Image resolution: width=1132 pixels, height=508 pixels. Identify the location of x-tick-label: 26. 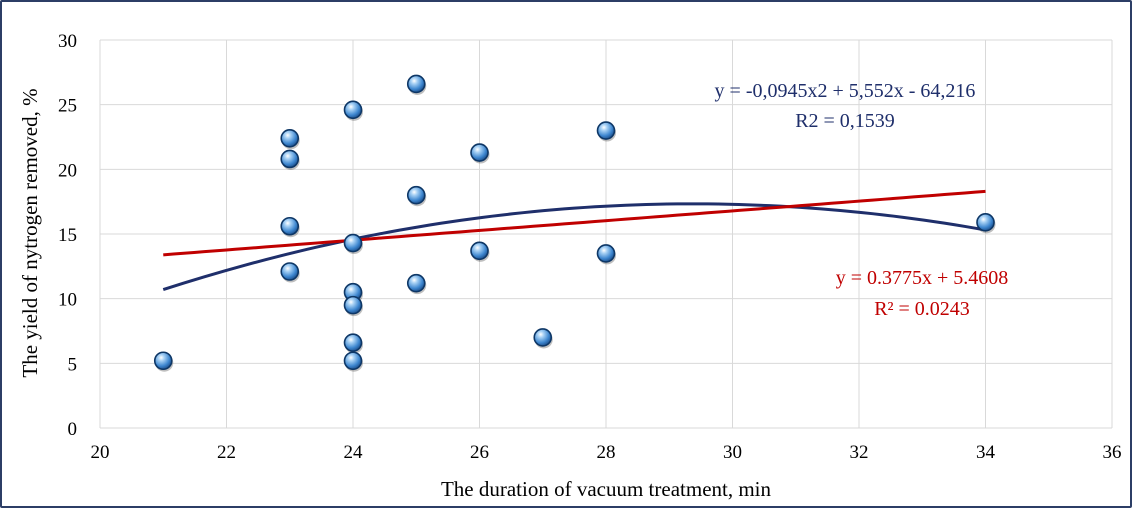
(479, 452).